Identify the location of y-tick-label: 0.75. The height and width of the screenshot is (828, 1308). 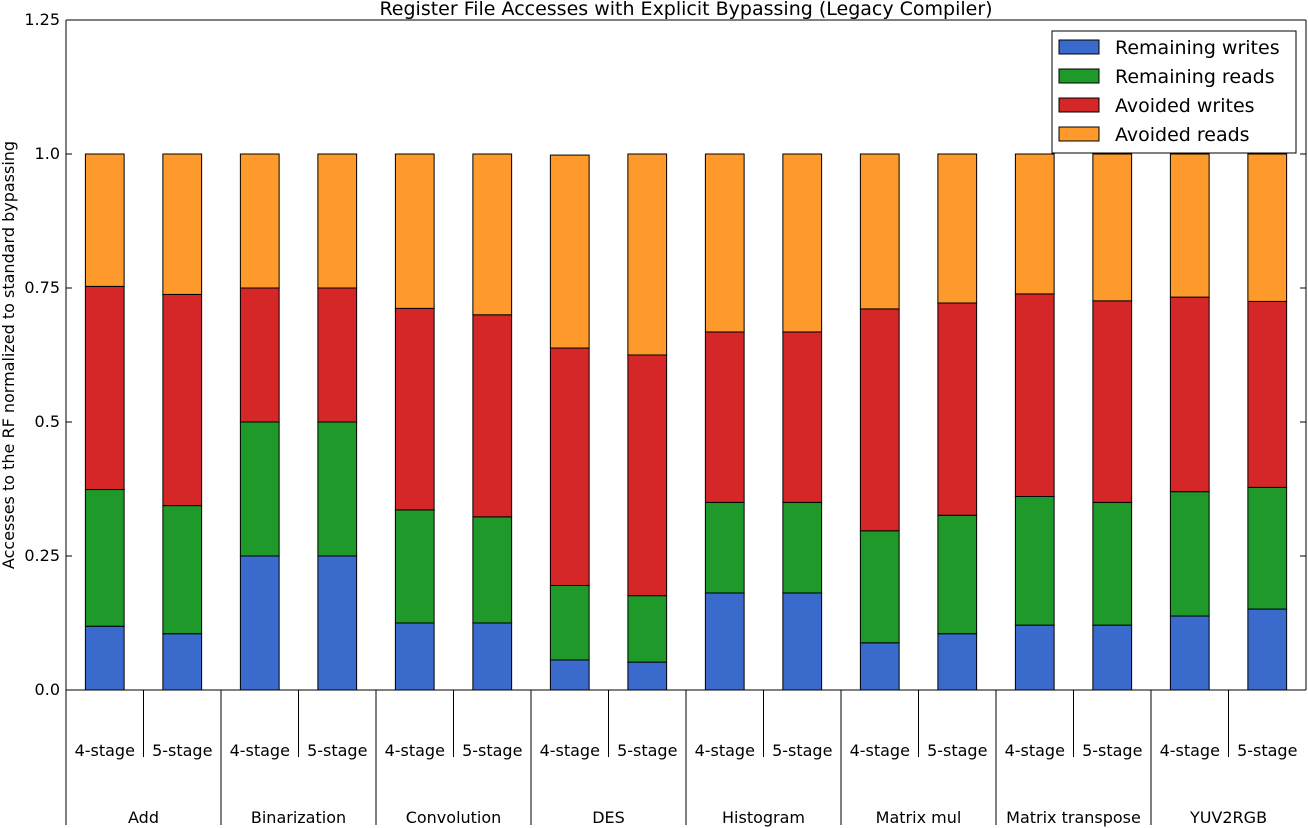
(42, 287).